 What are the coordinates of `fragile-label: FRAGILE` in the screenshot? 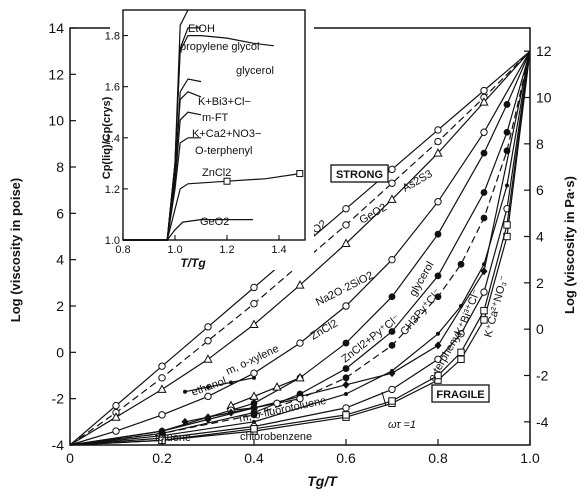 It's located at (460, 395).